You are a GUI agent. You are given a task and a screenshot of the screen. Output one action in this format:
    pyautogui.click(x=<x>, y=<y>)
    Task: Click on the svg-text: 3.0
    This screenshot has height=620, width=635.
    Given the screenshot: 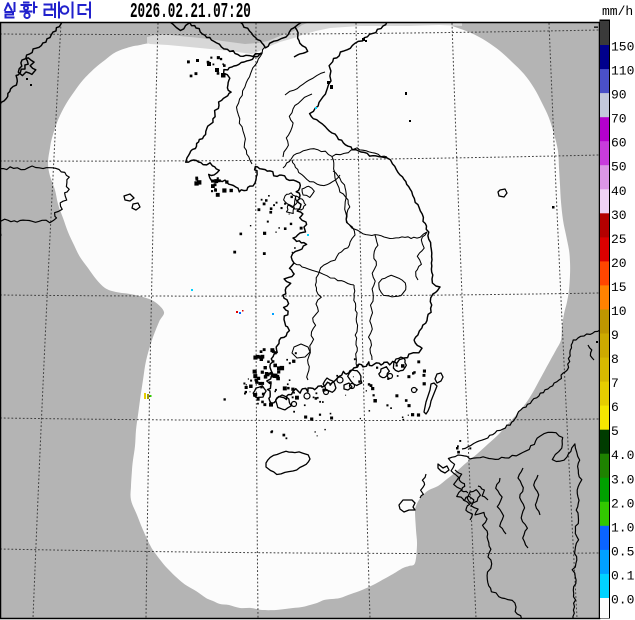 What is the action you would take?
    pyautogui.click(x=622, y=479)
    